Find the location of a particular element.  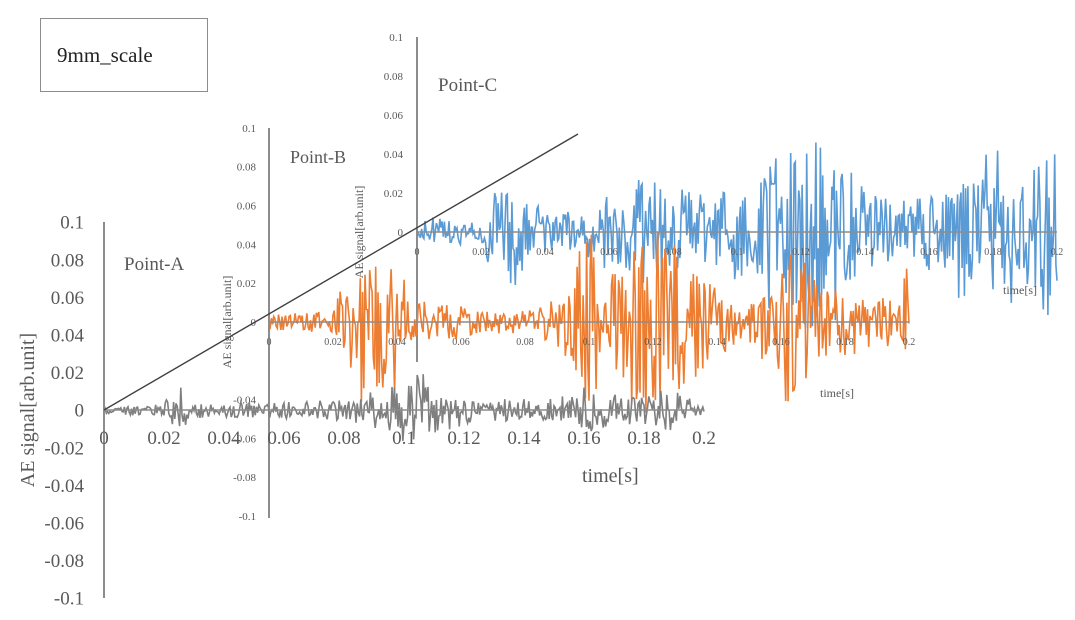

y-tick-label: -0.02 is located at coordinates (64, 448).